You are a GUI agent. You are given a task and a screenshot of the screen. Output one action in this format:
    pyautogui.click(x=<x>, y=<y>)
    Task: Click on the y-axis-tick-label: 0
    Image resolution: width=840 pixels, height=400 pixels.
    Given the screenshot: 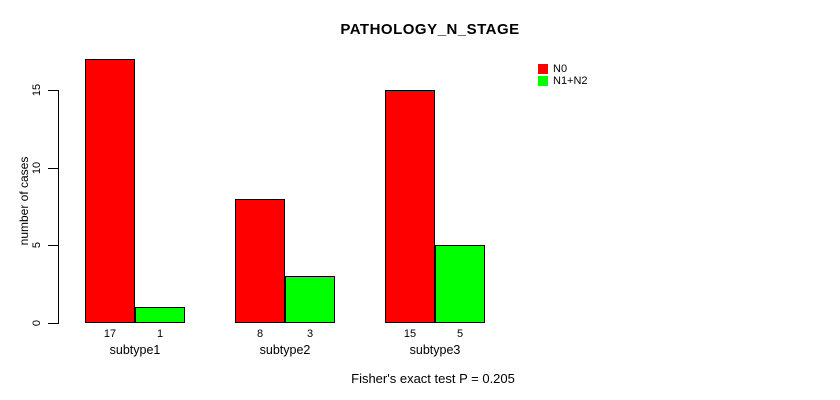 What is the action you would take?
    pyautogui.click(x=37, y=323)
    